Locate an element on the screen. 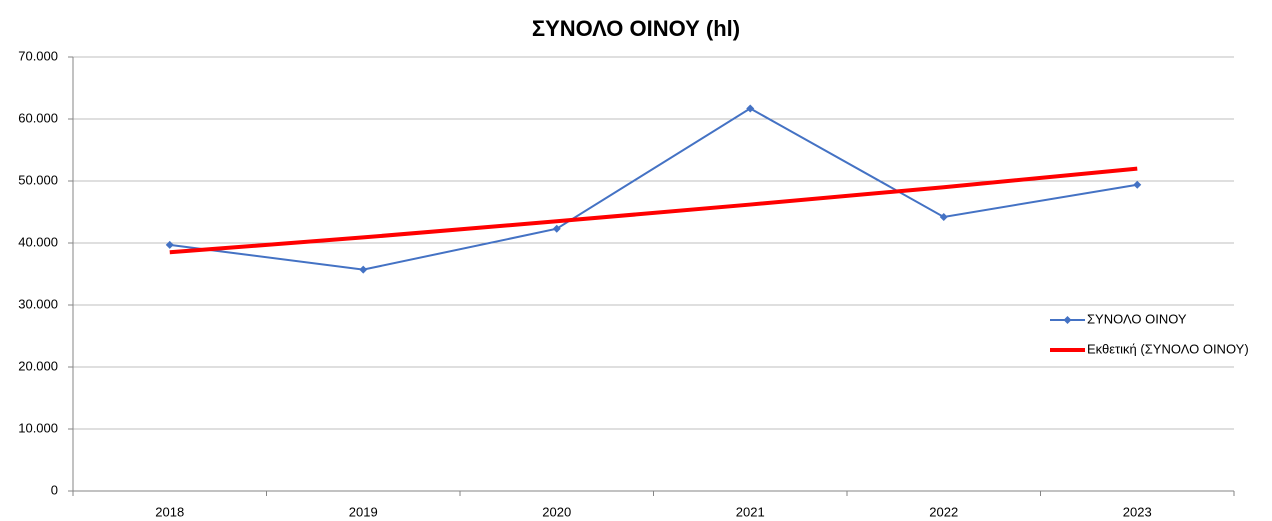 This screenshot has width=1272, height=521. y-tick-label: 70.000 is located at coordinates (38, 55).